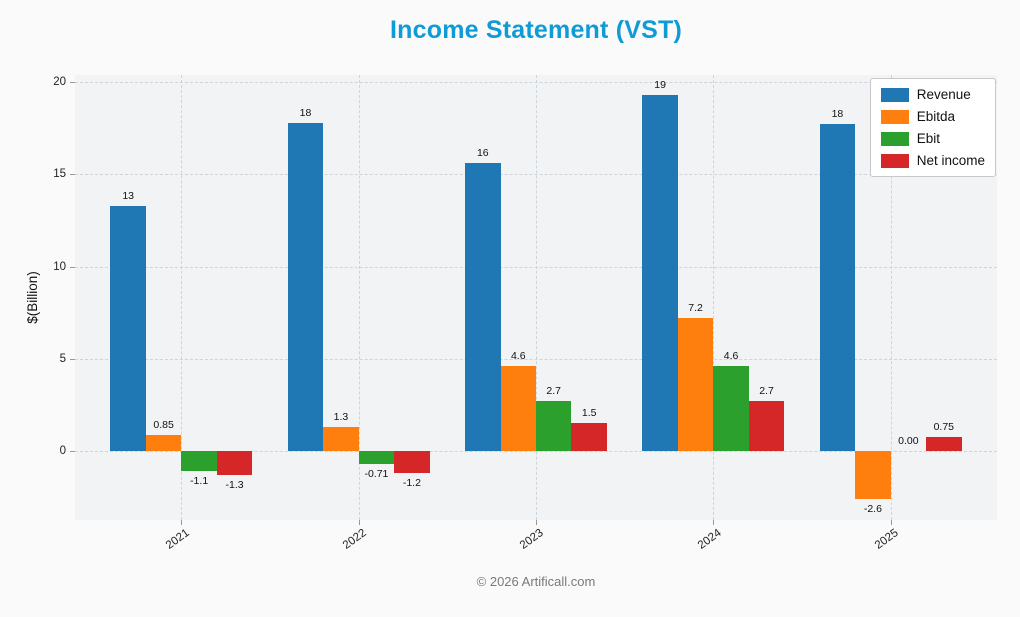 The image size is (1020, 617). I want to click on bar-value-label: -1.3, so click(234, 484).